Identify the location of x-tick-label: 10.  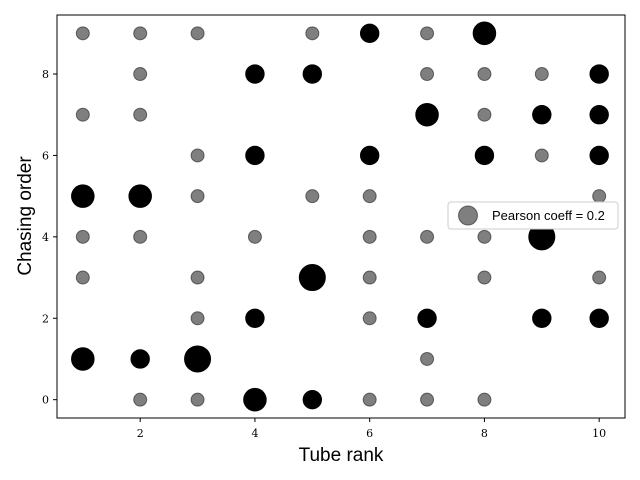
(599, 433).